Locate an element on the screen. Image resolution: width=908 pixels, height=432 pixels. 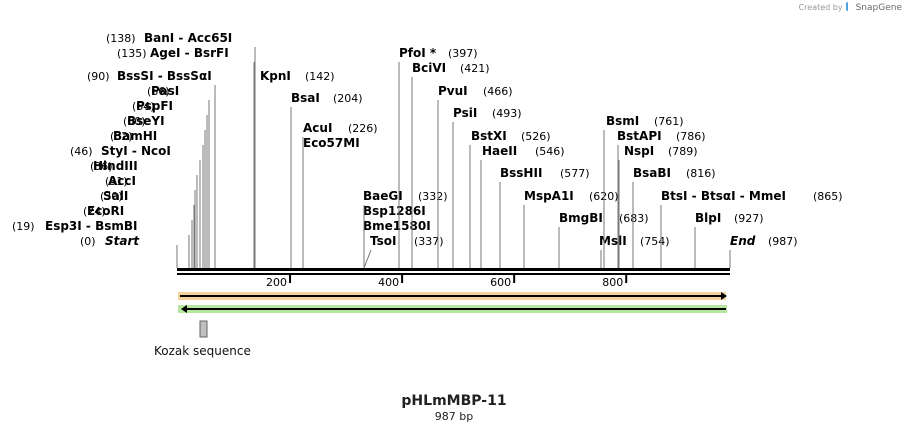
site-position-11: (90) is located at coordinates (98, 76).